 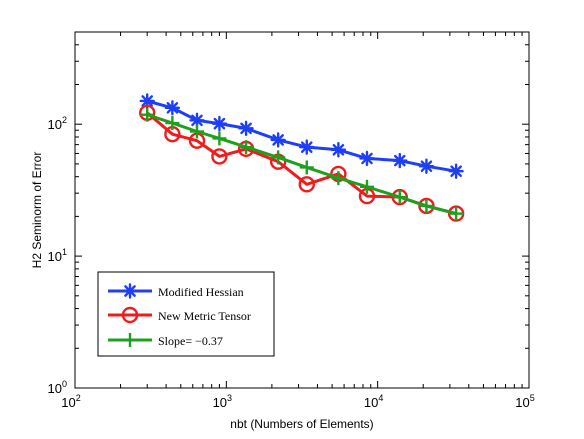 I want to click on series-line-slope, so click(x=301, y=164).